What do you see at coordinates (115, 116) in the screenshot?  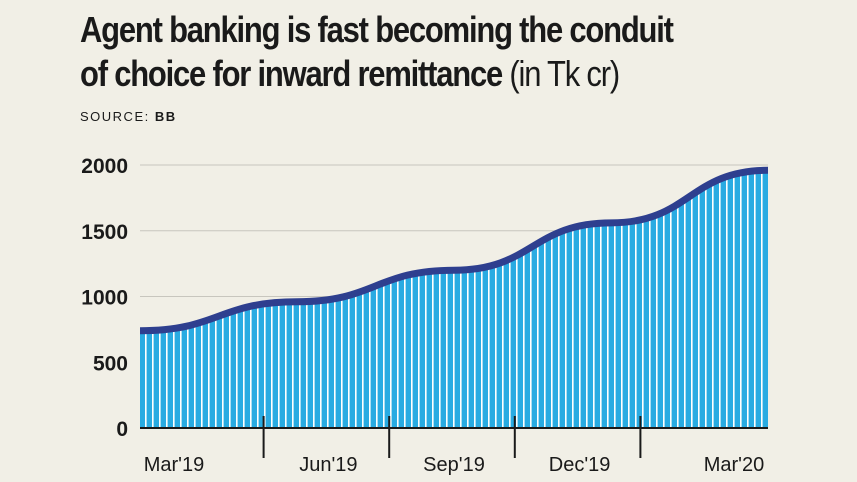 I see `source-label: SOURCE:` at bounding box center [115, 116].